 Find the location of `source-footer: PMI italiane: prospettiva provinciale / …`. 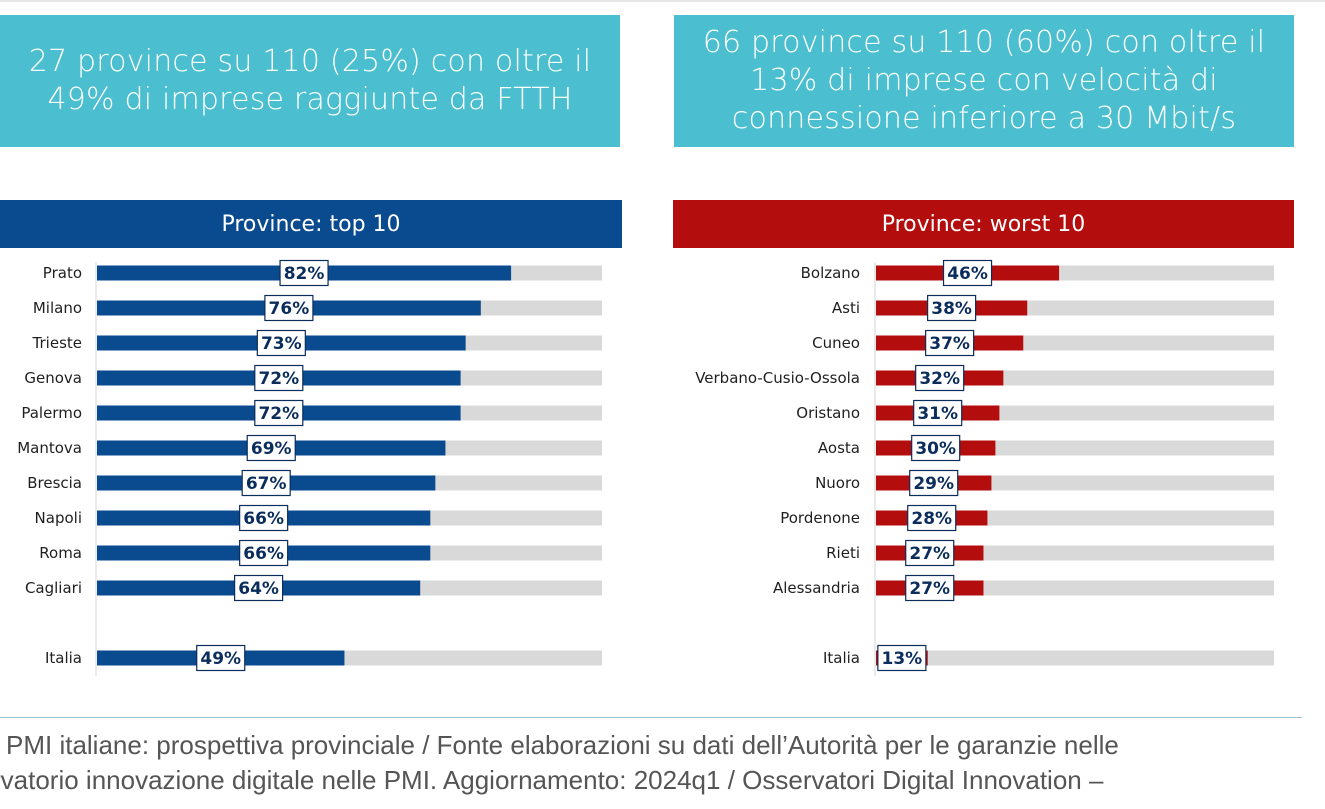

source-footer: PMI italiane: prospettiva provinciale / … is located at coordinates (662, 768).